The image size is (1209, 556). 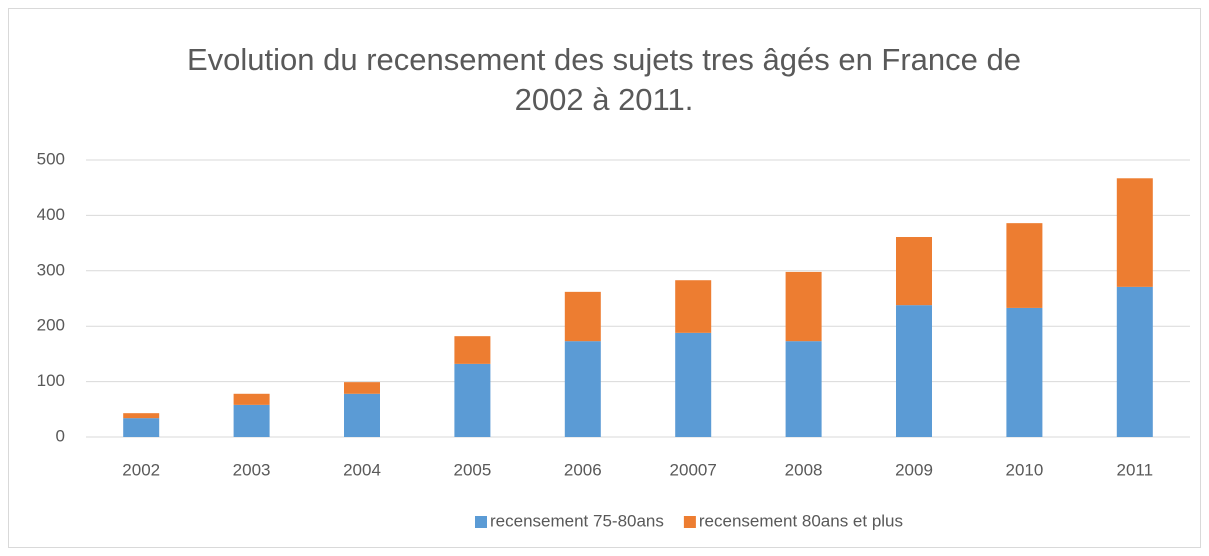 What do you see at coordinates (472, 469) in the screenshot?
I see `x-tick-label: 2005` at bounding box center [472, 469].